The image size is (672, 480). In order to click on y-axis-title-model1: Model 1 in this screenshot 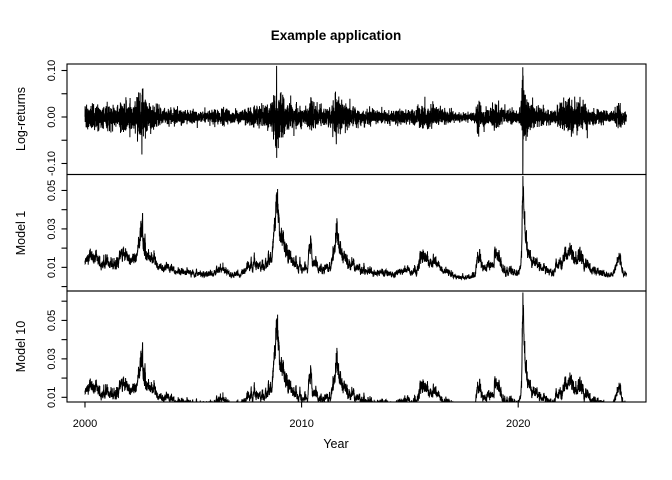, I will do `click(21, 233)`.